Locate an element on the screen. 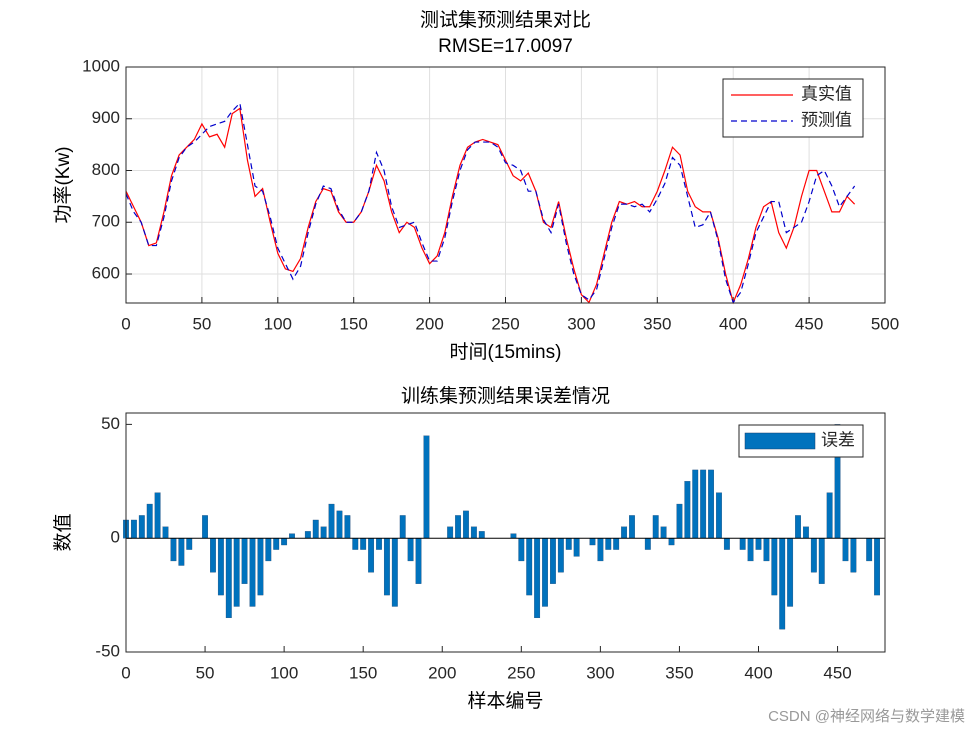  y-axis-label: 数值 is located at coordinates (63, 532).